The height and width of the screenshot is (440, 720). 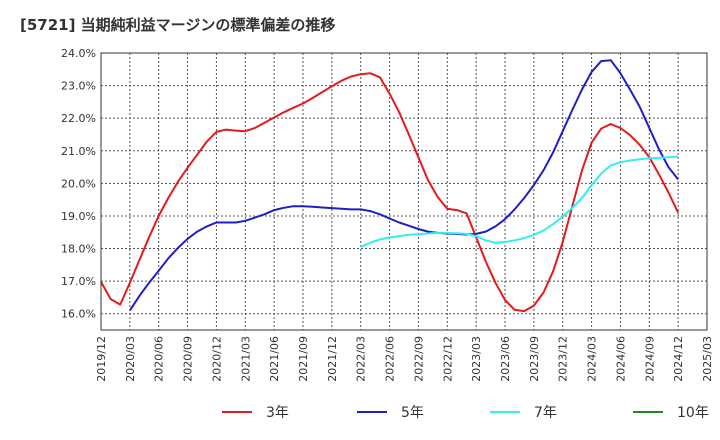 What do you see at coordinates (78, 53) in the screenshot?
I see `y-tick-label: 24.0%` at bounding box center [78, 53].